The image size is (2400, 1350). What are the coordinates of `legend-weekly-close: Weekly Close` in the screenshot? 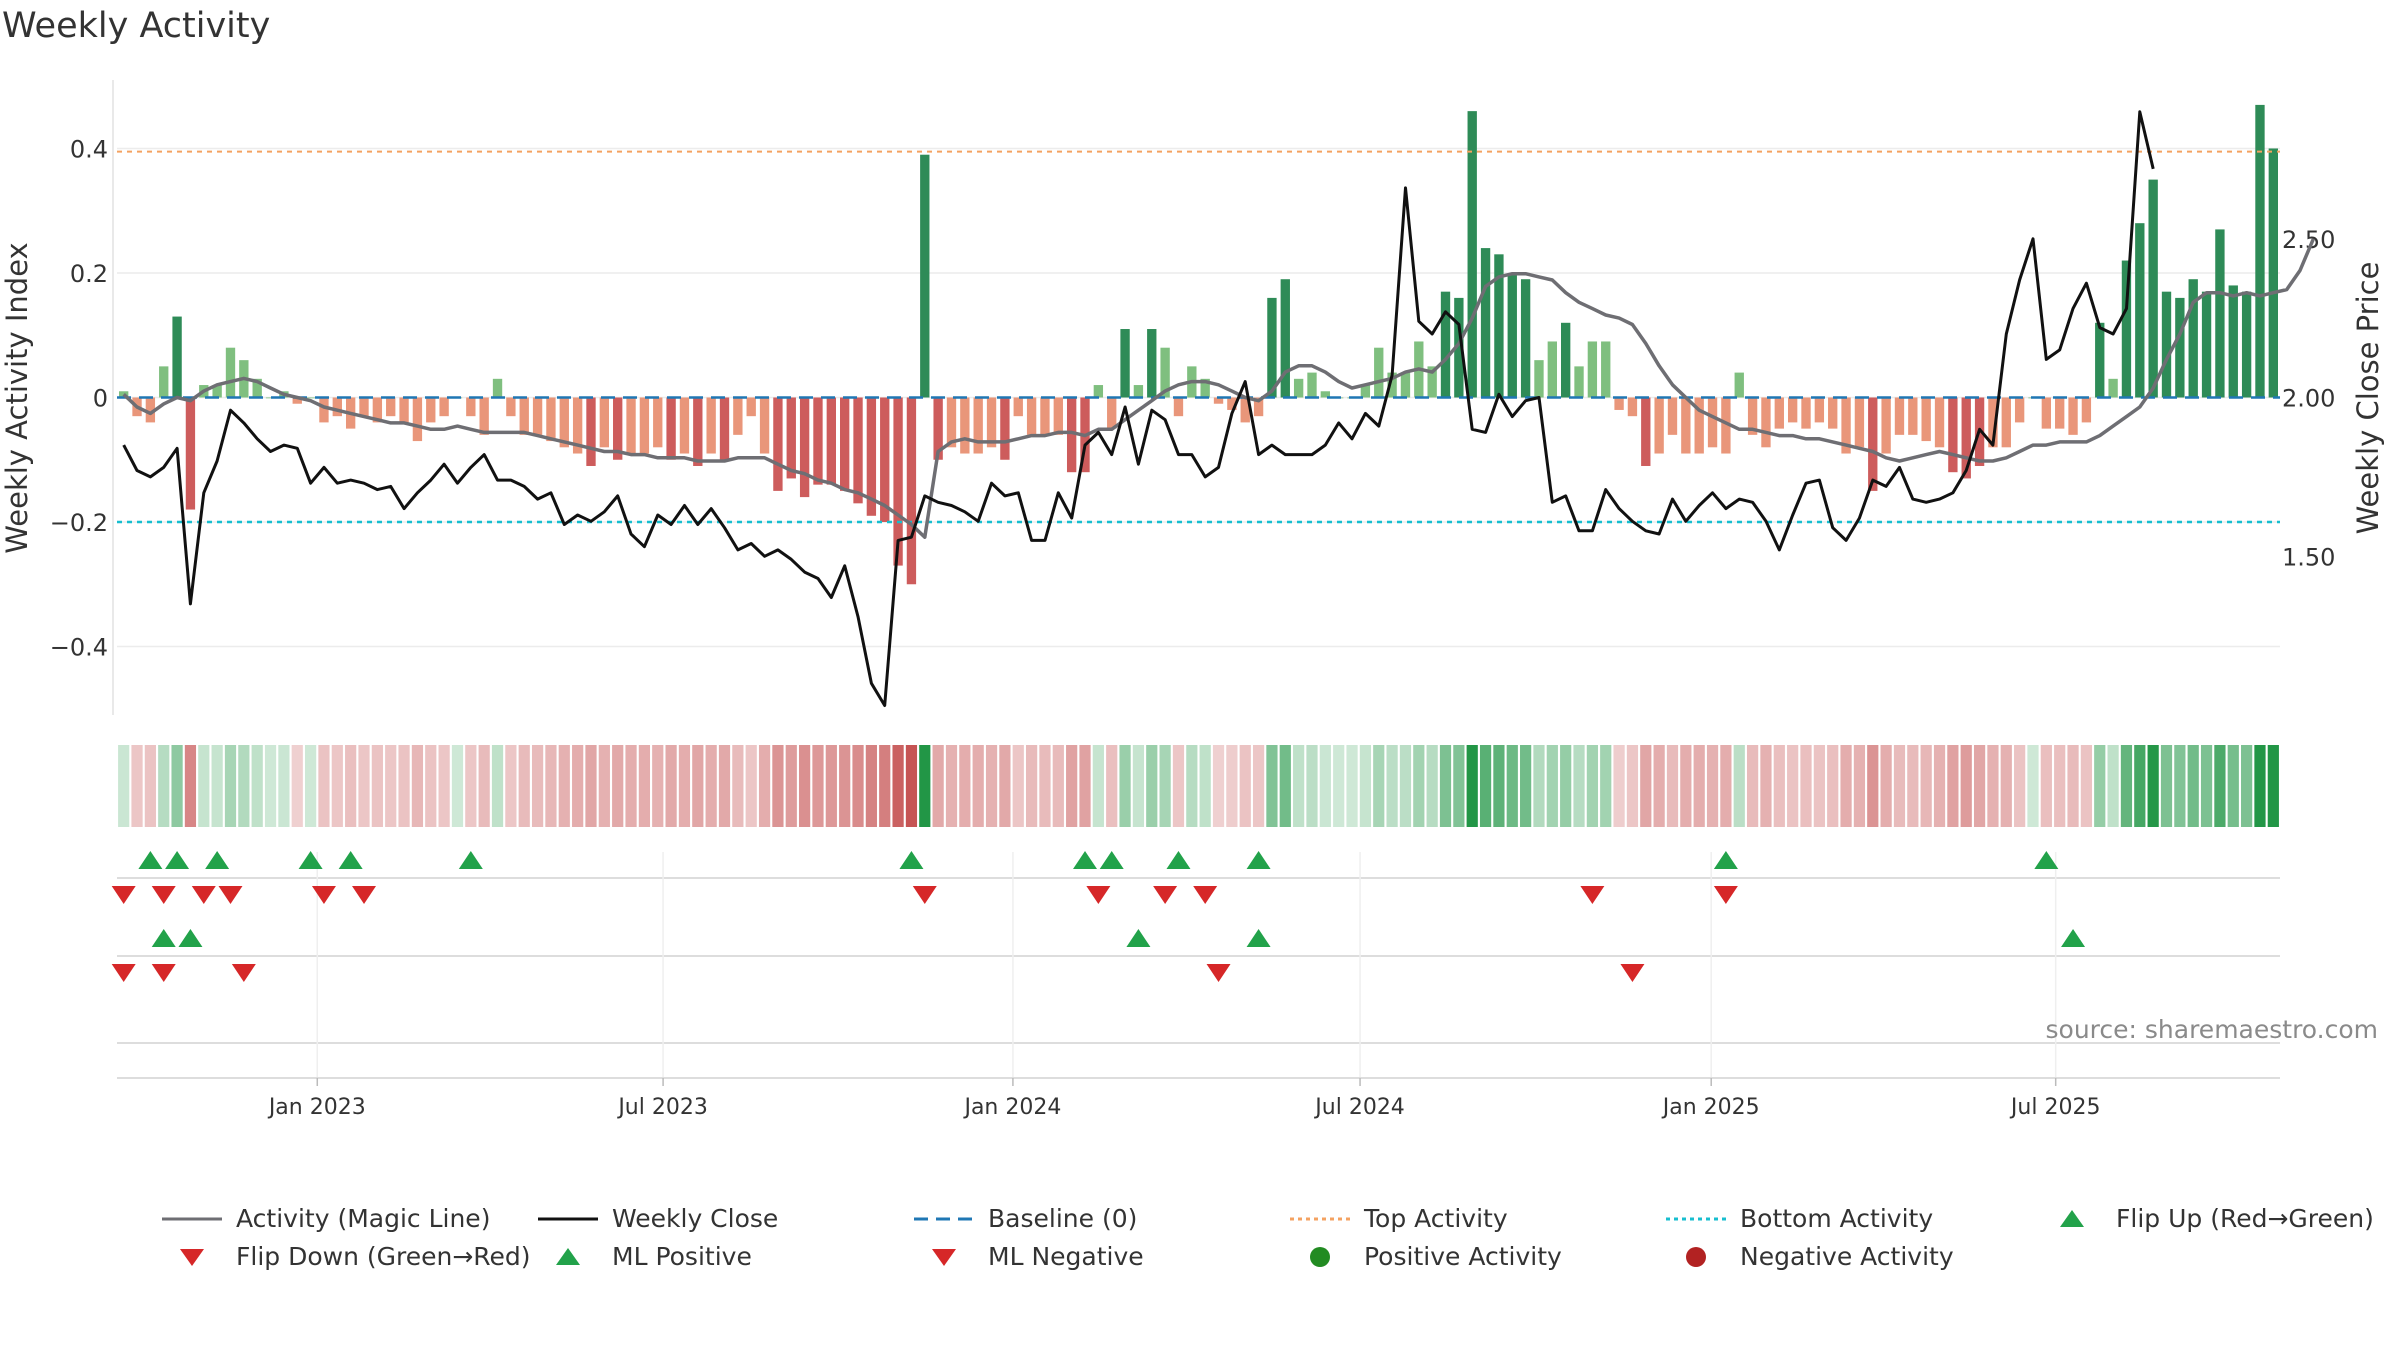 It's located at (657, 1218).